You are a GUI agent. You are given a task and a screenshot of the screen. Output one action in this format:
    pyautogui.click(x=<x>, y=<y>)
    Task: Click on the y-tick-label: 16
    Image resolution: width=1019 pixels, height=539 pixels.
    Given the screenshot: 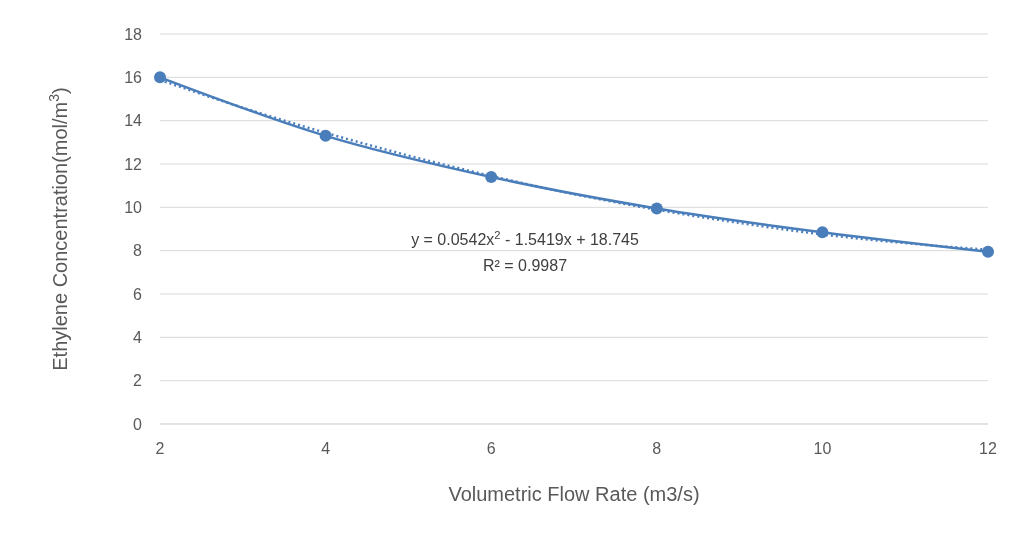 What is the action you would take?
    pyautogui.click(x=133, y=77)
    